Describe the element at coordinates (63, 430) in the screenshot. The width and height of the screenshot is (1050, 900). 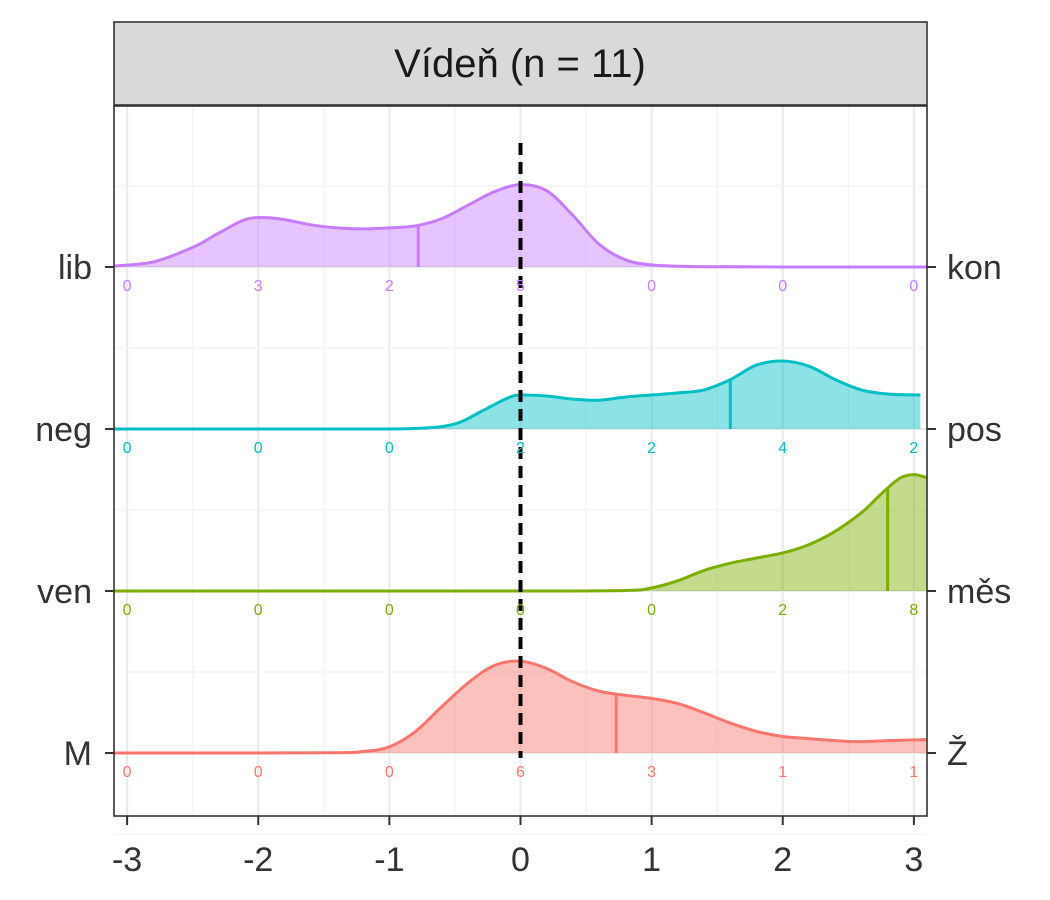
I see `y-label-left-neg: neg` at that location.